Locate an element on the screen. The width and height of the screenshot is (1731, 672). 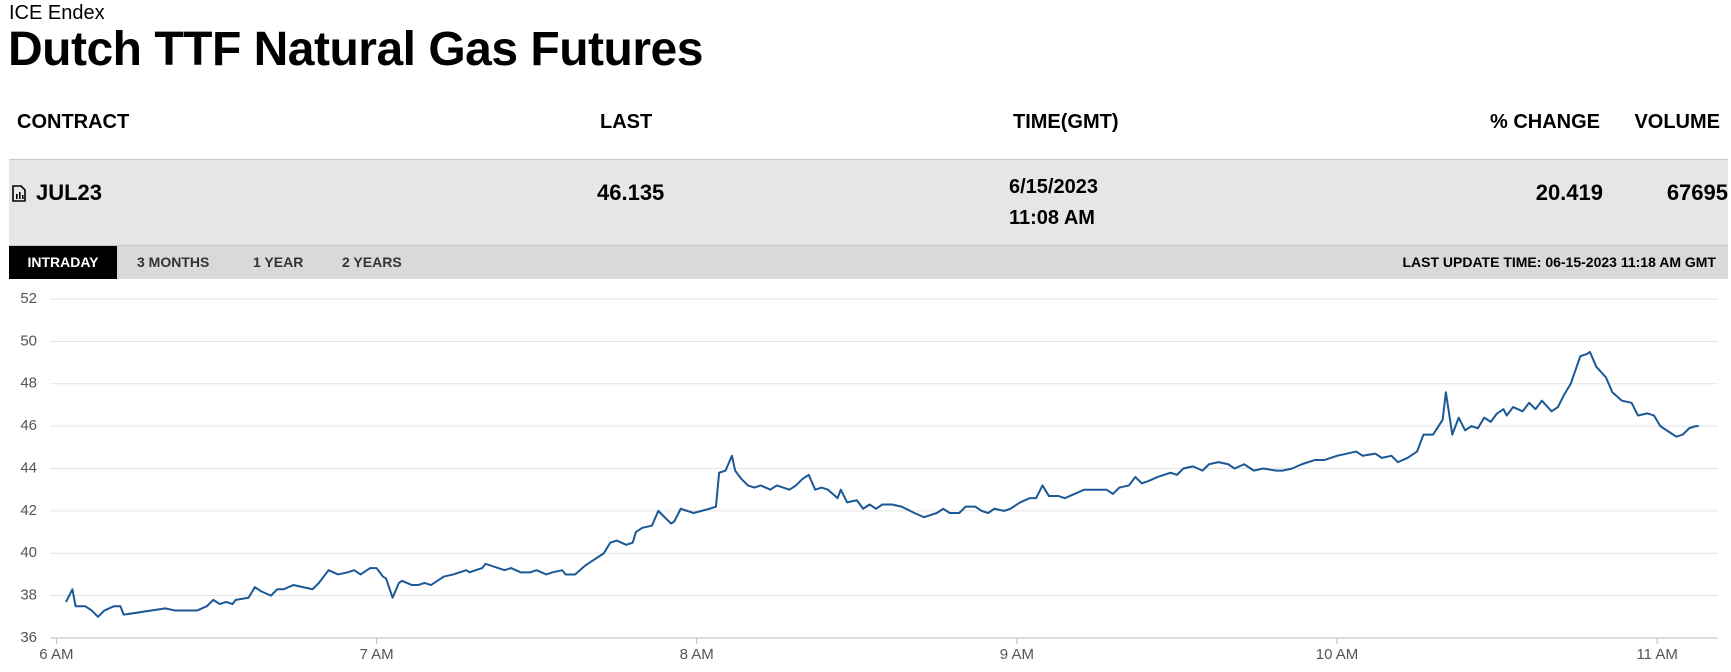
exchange-label: ICE Endex is located at coordinates (57, 13).